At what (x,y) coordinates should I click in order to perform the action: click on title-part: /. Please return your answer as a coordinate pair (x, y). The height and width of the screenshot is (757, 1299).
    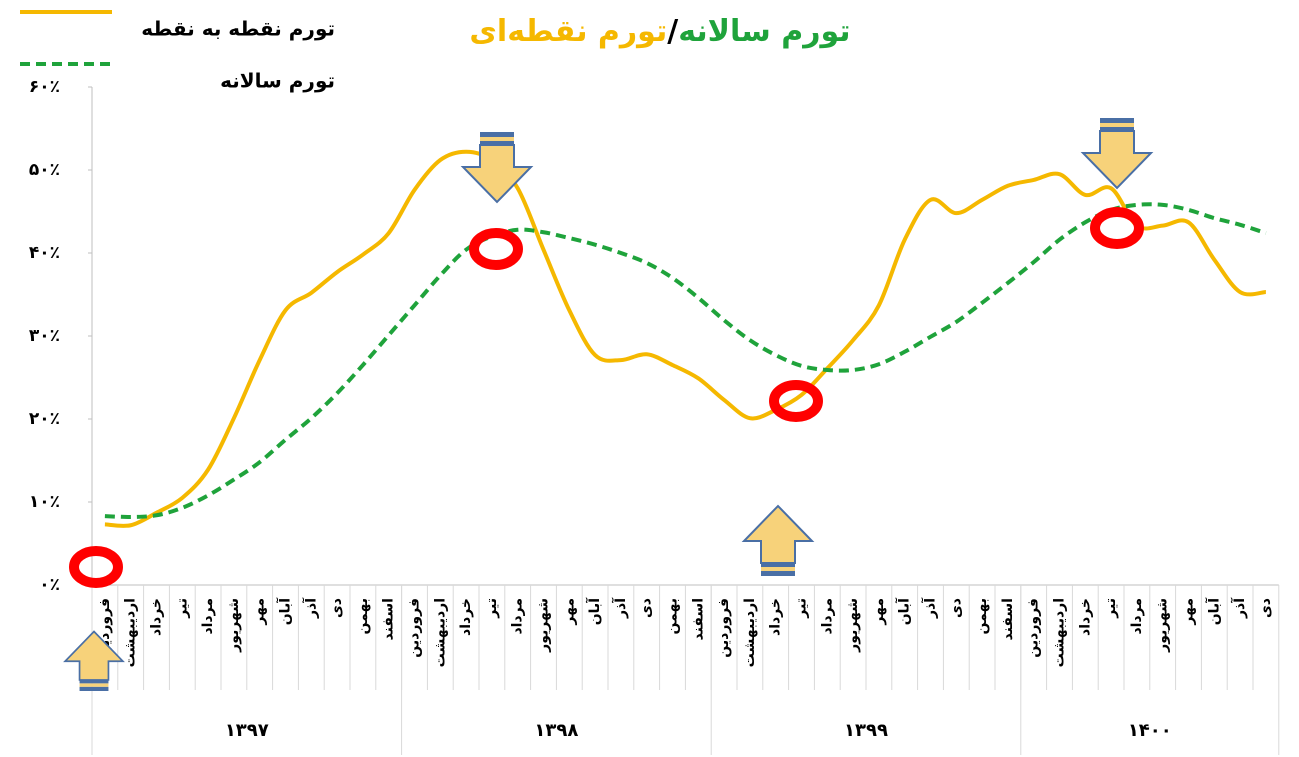
    Looking at the image, I should click on (673, 31).